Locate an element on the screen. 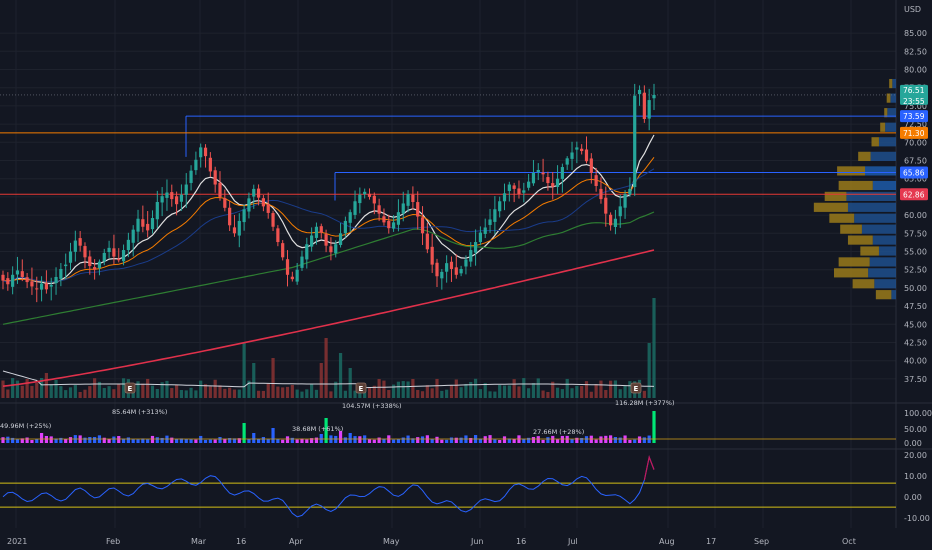  price-tick-label: 37.50 is located at coordinates (915, 379).